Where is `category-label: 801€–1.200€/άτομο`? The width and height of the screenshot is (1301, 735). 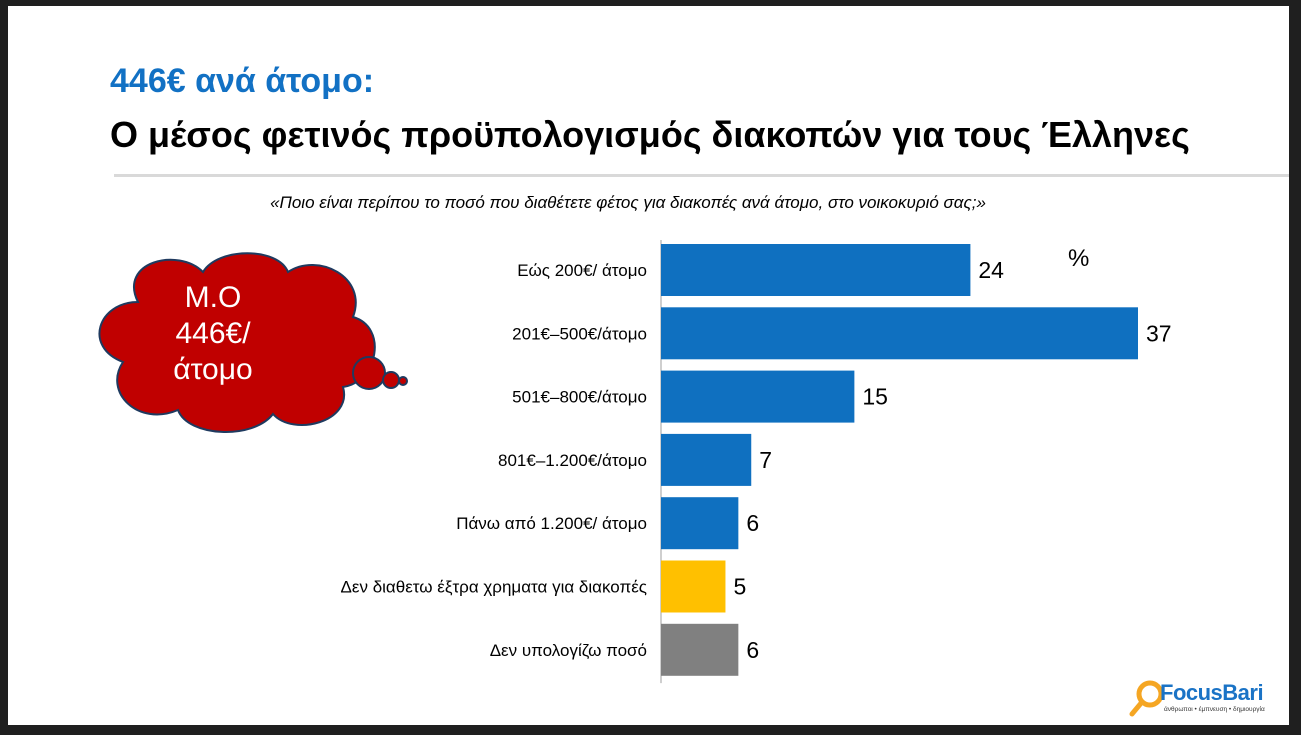
category-label: 801€–1.200€/άτομο is located at coordinates (572, 460).